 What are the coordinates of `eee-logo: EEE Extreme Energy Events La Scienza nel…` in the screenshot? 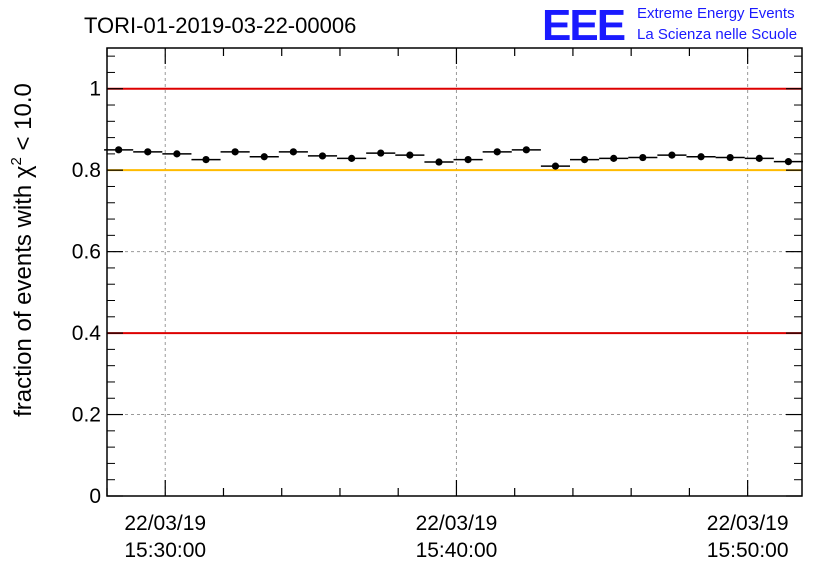 It's located at (669, 25).